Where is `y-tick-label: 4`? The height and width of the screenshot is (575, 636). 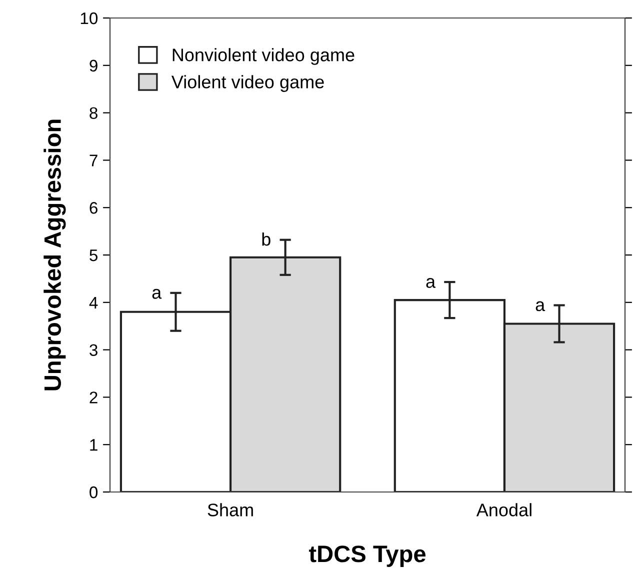 y-tick-label: 4 is located at coordinates (93, 302).